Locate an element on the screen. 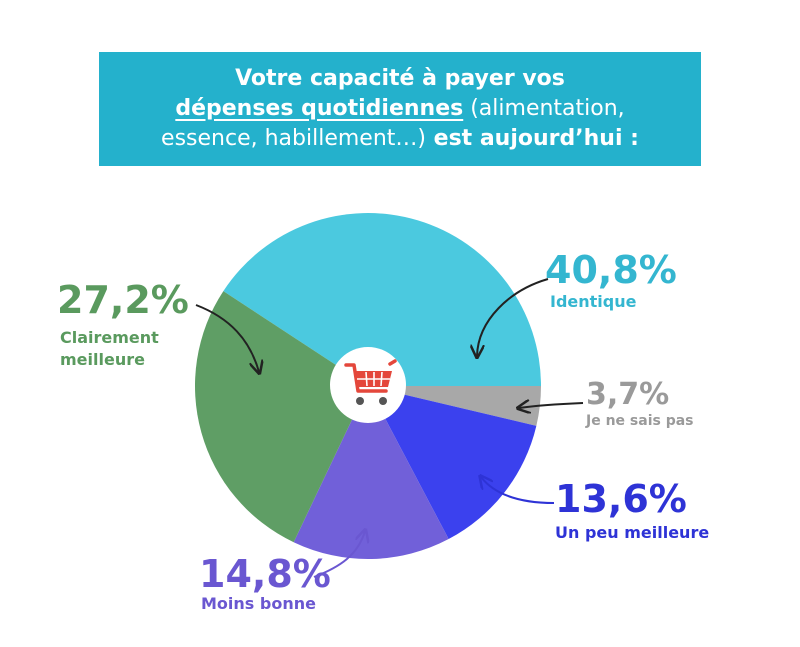 The image size is (800, 647). title-line-2-rest: (alimentation, is located at coordinates (544, 108).